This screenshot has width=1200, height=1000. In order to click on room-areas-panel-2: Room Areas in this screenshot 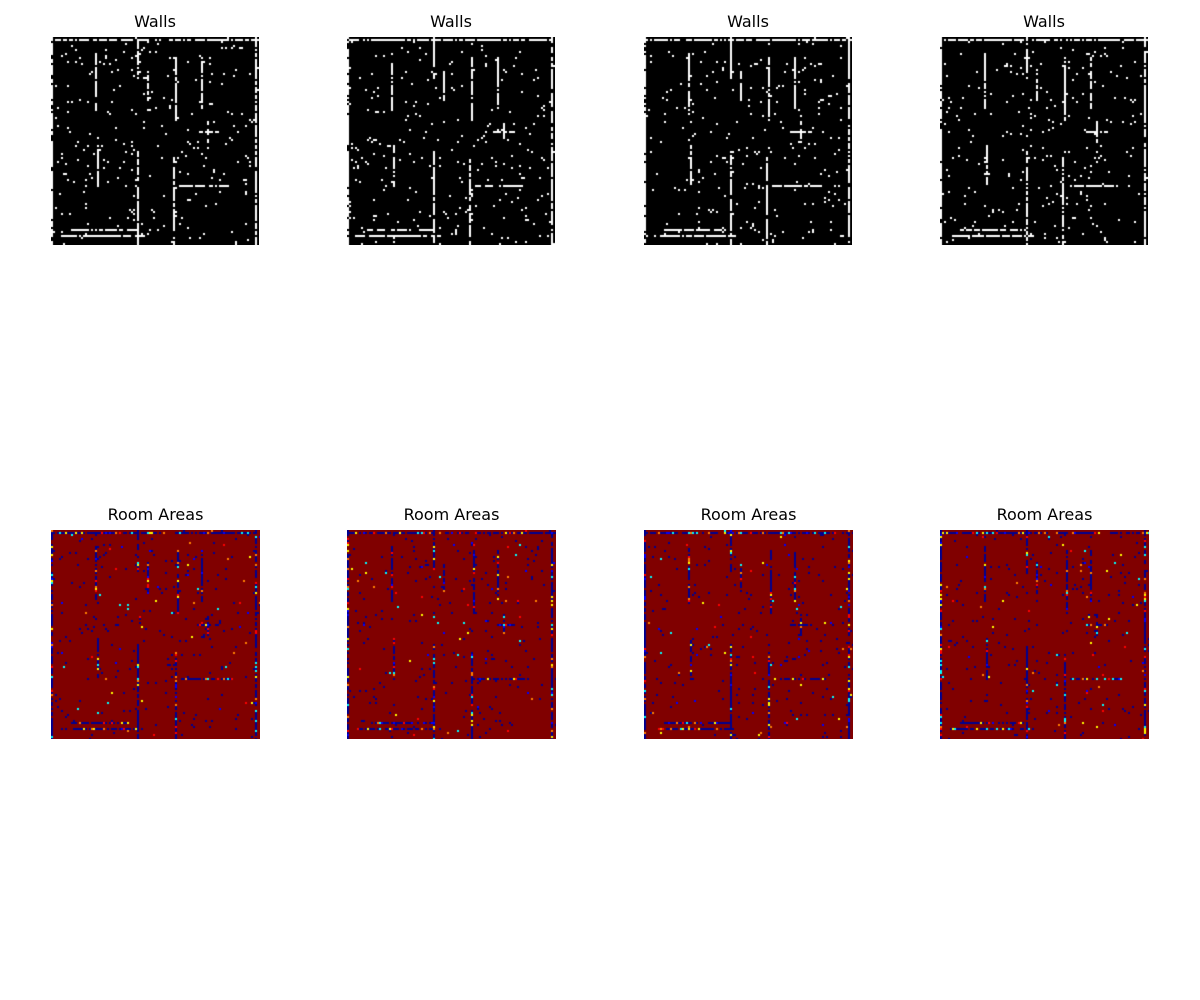, I will do `click(451, 622)`.